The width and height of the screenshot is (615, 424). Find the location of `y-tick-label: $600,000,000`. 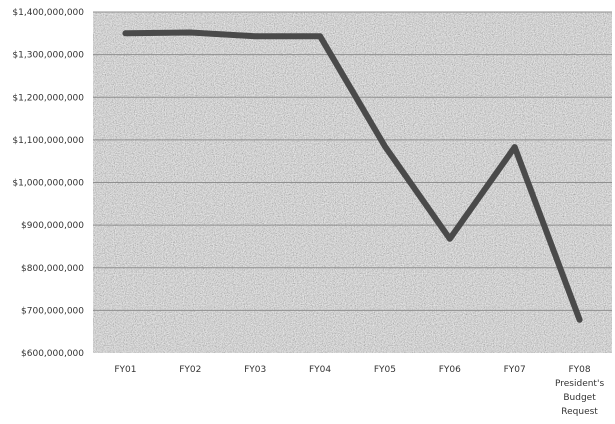

y-tick-label: $600,000,000 is located at coordinates (52, 354).